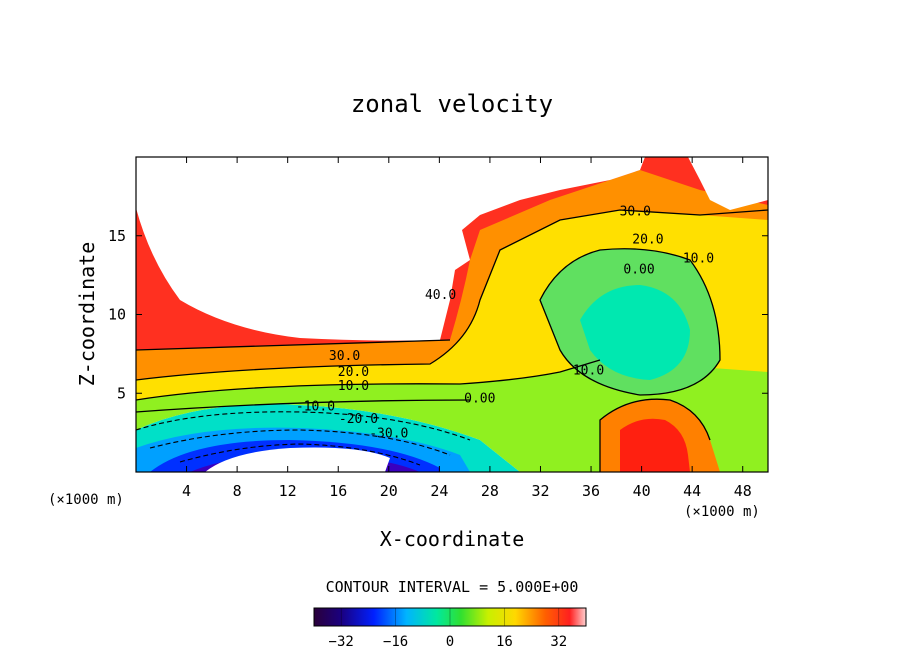 The width and height of the screenshot is (904, 654). I want to click on contour-label: 40.0, so click(440, 295).